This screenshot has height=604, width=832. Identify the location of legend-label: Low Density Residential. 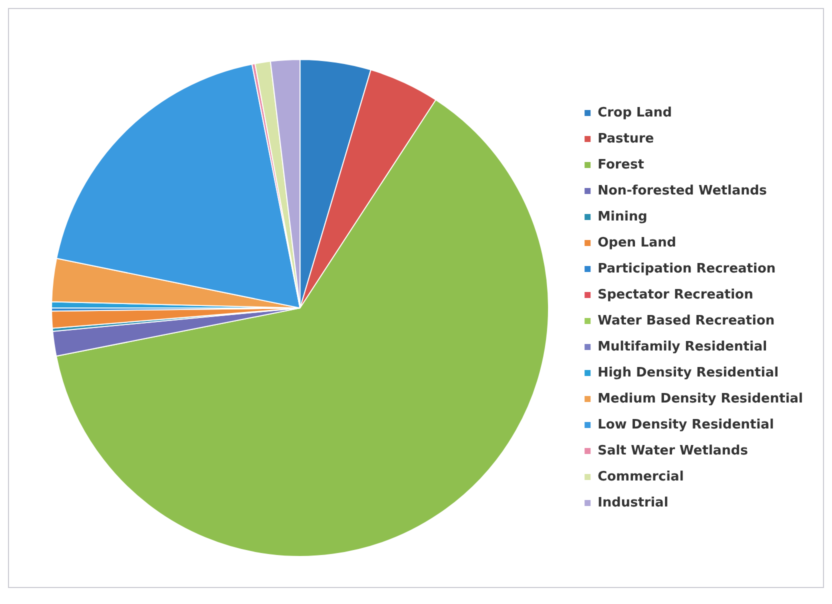
(686, 424).